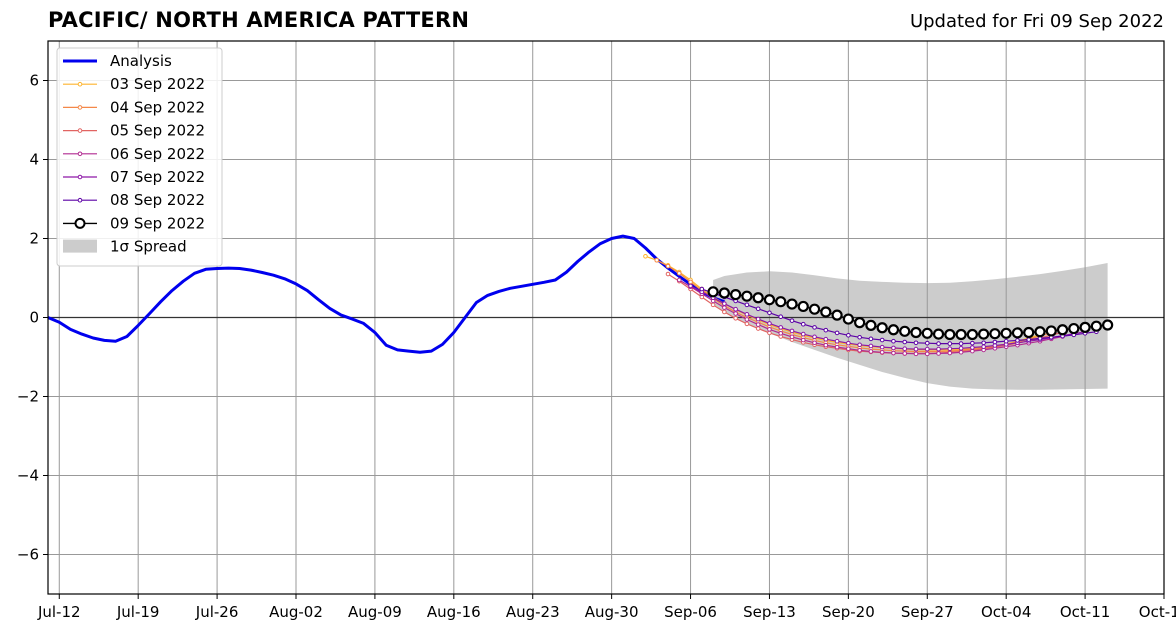 Image resolution: width=1176 pixels, height=633 pixels. What do you see at coordinates (28, 397) in the screenshot?
I see `y-tick-label: −2` at bounding box center [28, 397].